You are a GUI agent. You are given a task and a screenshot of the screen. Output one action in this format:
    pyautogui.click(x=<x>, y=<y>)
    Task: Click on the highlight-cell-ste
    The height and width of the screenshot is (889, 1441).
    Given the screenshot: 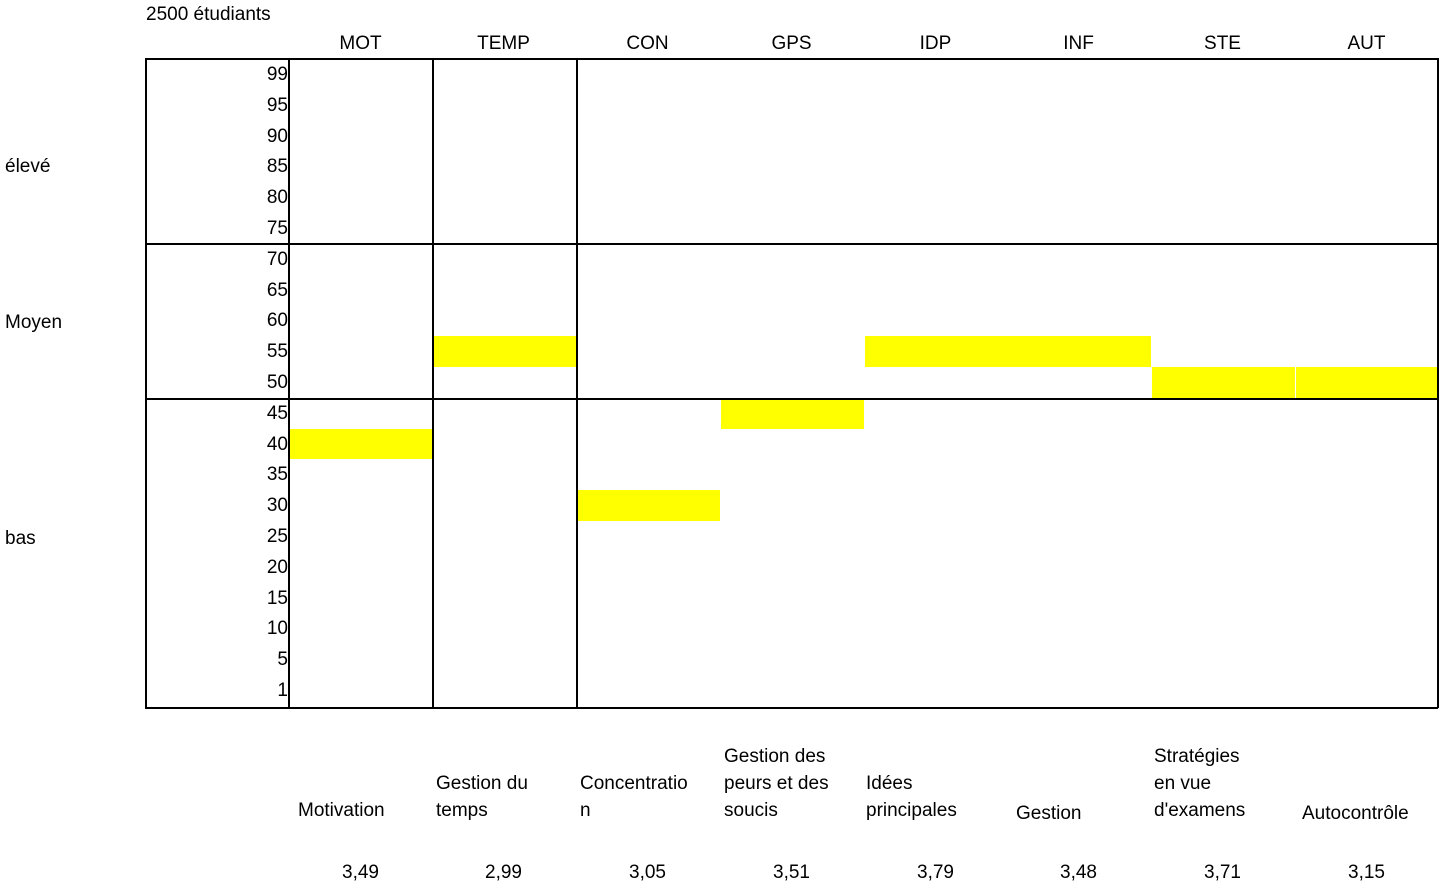 What is the action you would take?
    pyautogui.click(x=1223, y=382)
    